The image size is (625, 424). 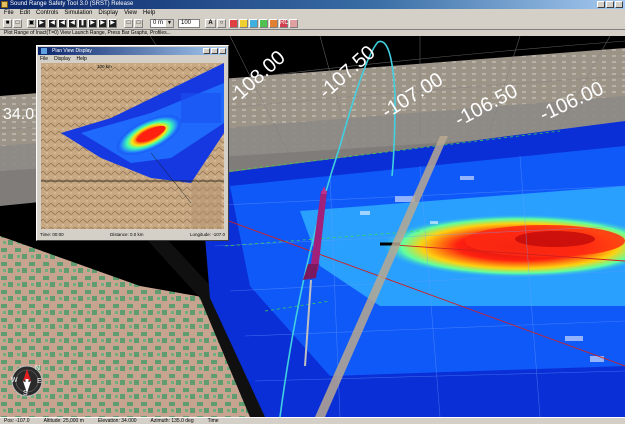 What do you see at coordinates (210, 23) in the screenshot?
I see `text-tool-button: A` at bounding box center [210, 23].